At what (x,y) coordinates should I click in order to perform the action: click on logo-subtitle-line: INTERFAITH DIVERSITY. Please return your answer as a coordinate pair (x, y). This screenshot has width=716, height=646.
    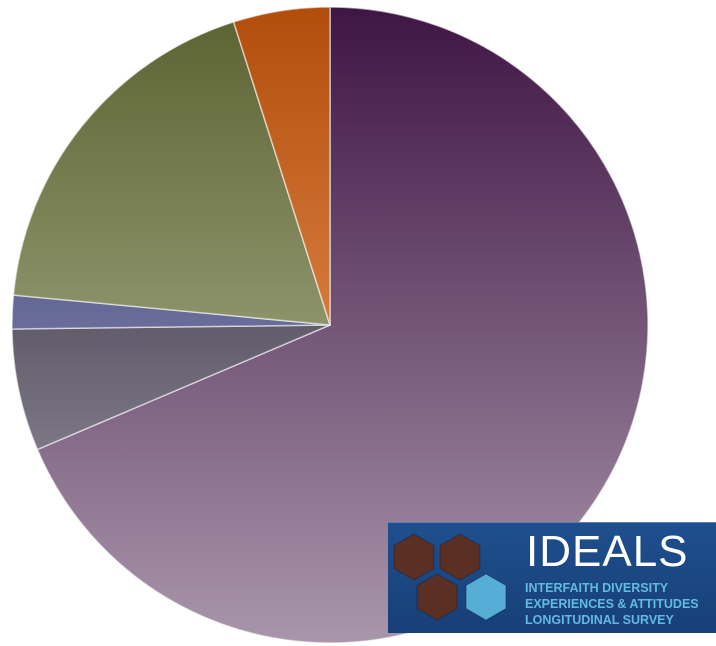
    Looking at the image, I should click on (597, 588).